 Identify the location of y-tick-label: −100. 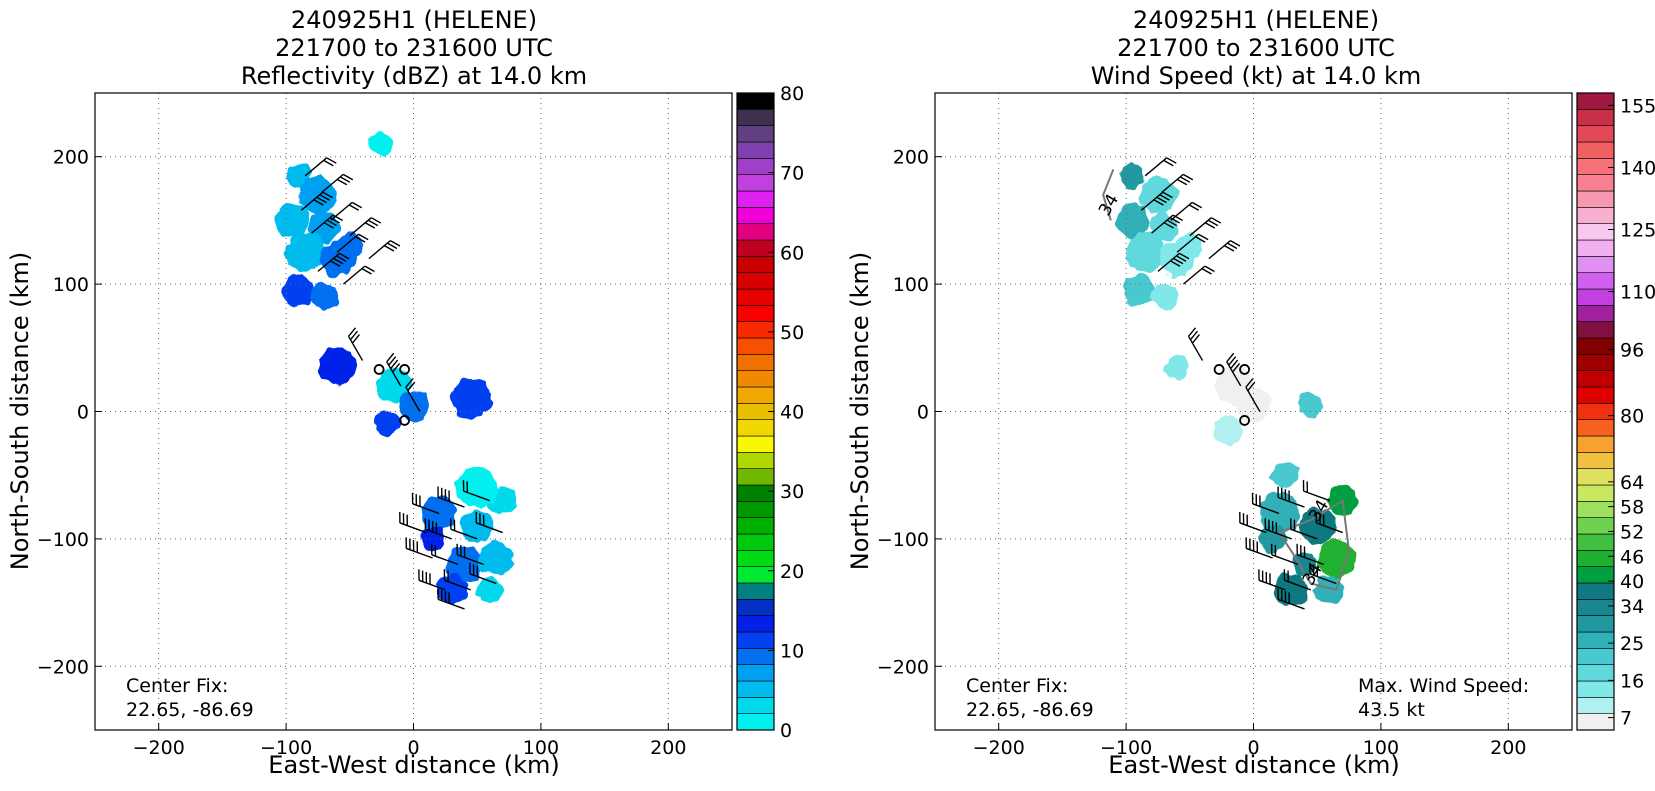
(63, 540).